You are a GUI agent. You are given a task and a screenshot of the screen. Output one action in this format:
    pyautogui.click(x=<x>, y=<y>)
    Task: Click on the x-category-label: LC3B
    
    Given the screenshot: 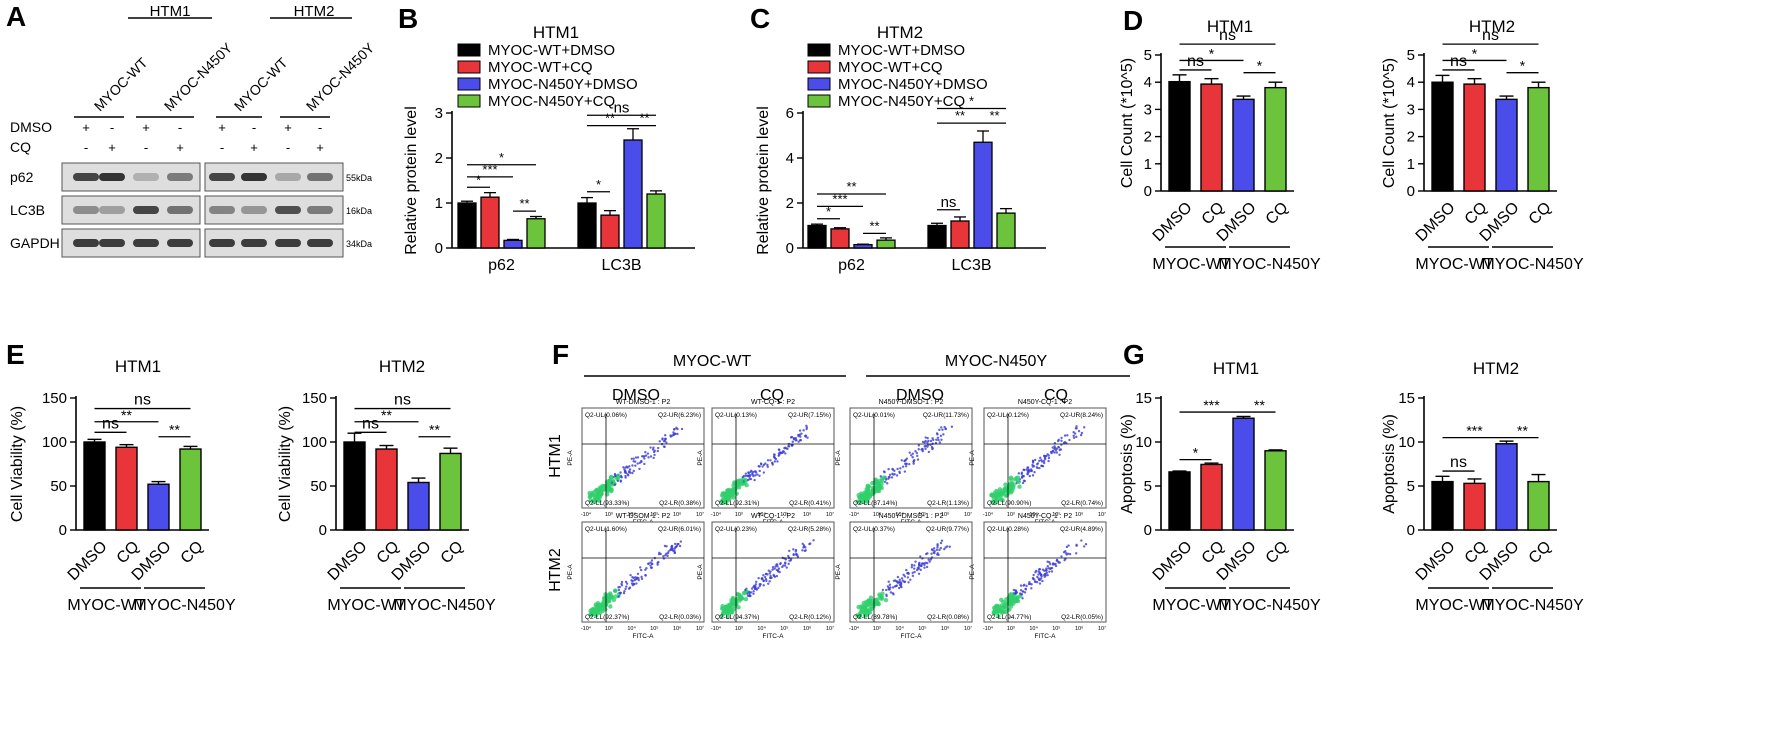 What is the action you would take?
    pyautogui.click(x=971, y=265)
    